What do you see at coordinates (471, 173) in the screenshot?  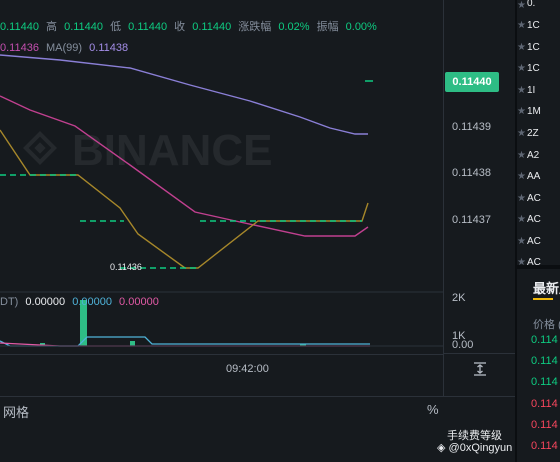 I see `price-tick: 0.11438` at bounding box center [471, 173].